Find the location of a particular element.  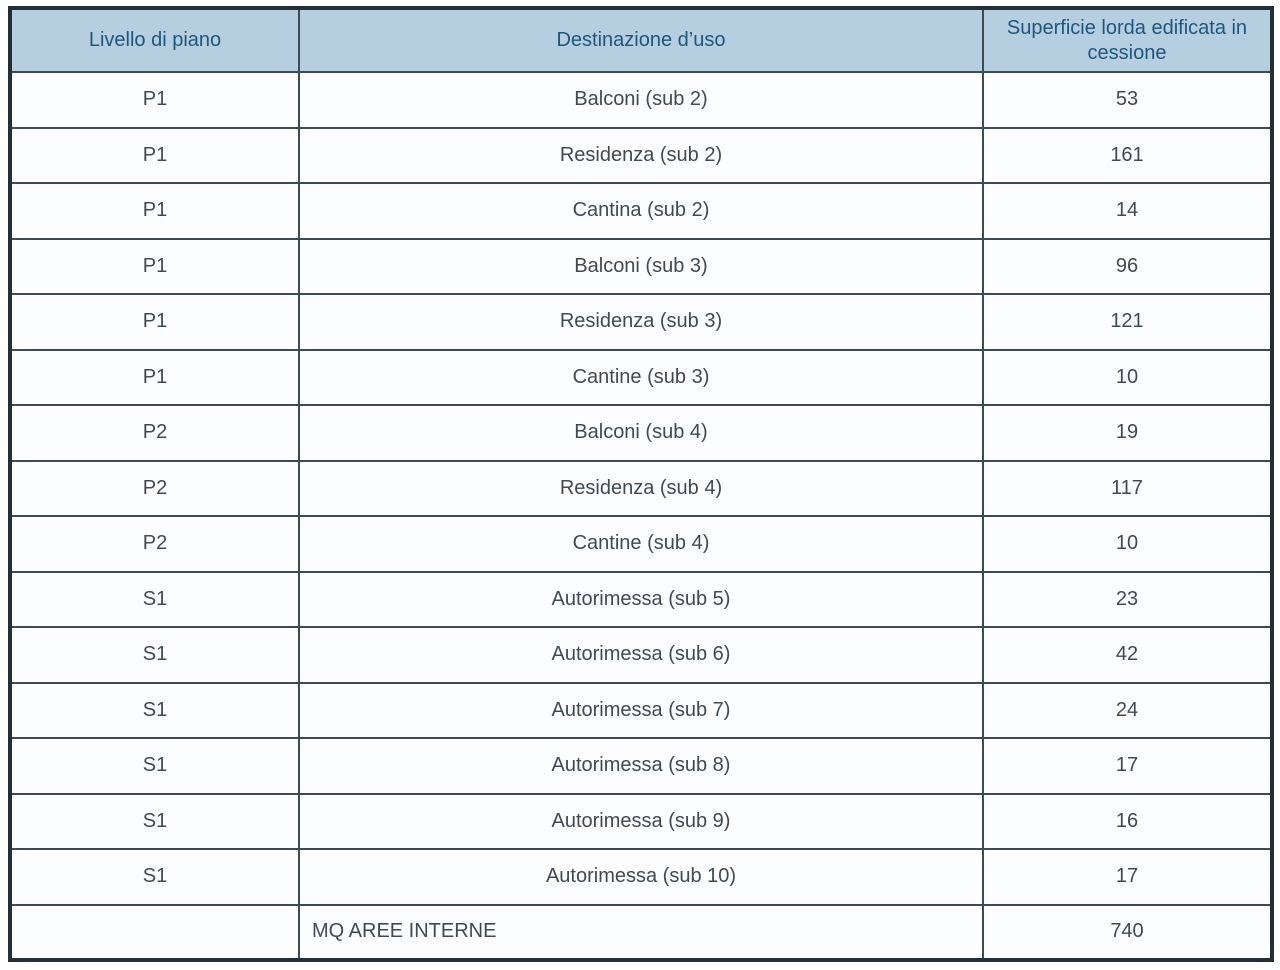

cell-area: 117 is located at coordinates (1127, 488).